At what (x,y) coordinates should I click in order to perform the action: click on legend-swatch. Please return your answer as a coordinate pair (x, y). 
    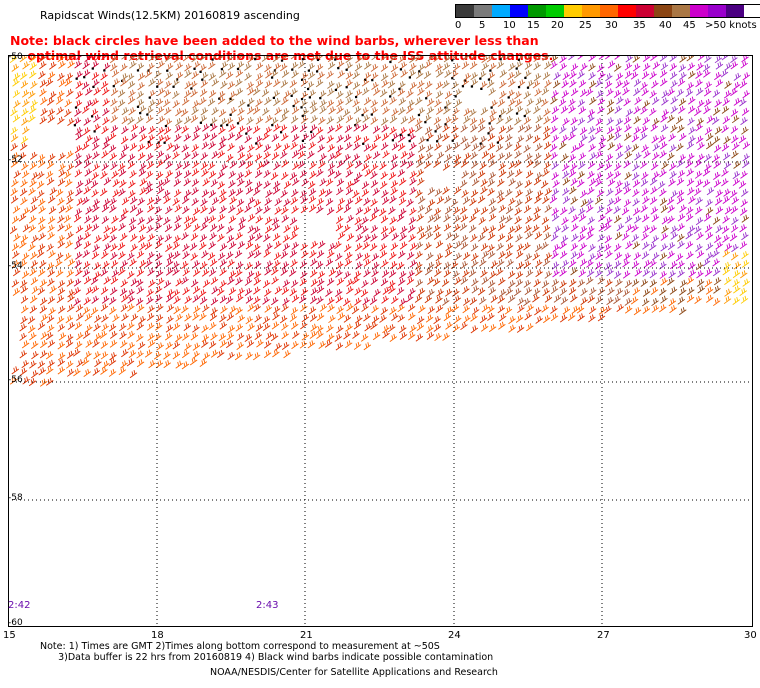
    Looking at the image, I should click on (735, 11).